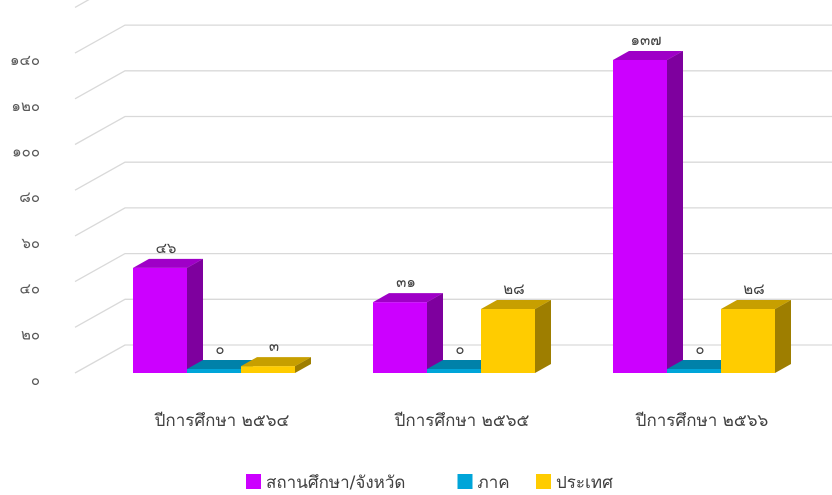  I want to click on category-label: ปีการศึกษา ๒๕๖๕, so click(462, 421).